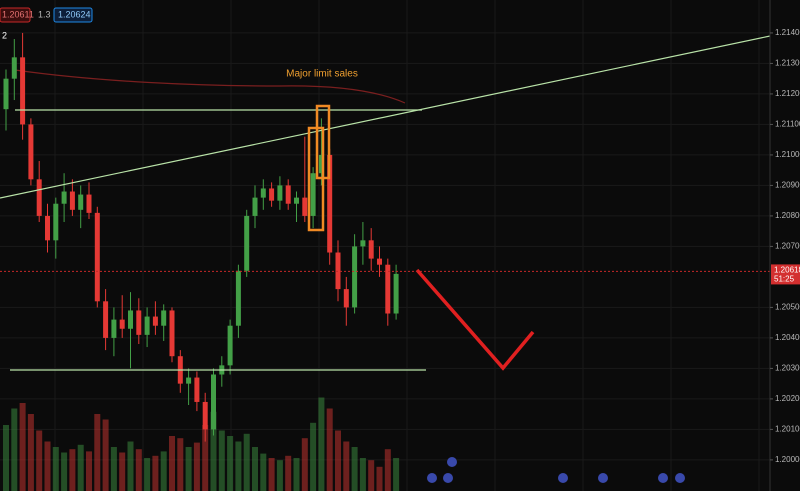 The image size is (800, 491). Describe the element at coordinates (787, 124) in the screenshot. I see `y-tick-label: 1.21100` at that location.